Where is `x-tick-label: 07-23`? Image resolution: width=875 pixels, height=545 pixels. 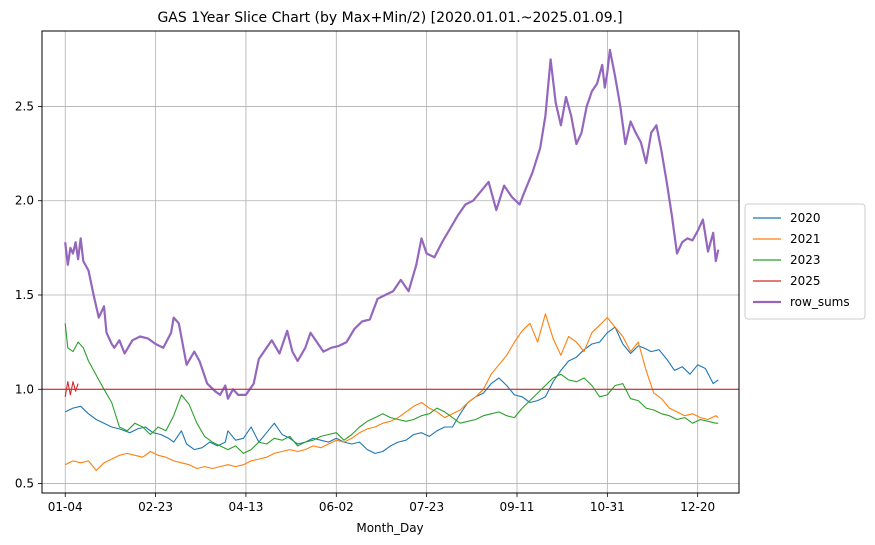 x-tick-label: 07-23 is located at coordinates (426, 507).